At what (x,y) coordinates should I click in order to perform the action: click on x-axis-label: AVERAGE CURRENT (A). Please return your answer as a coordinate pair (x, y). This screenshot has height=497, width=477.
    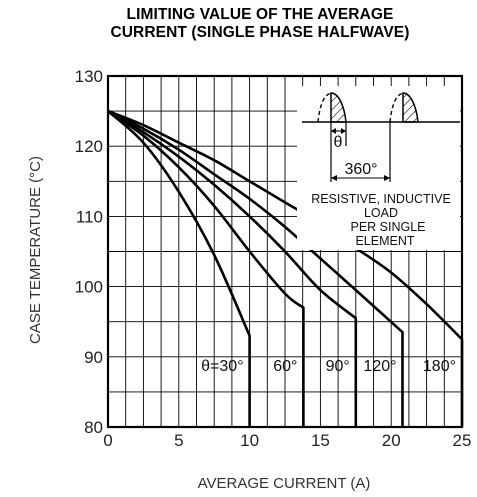
    Looking at the image, I should click on (284, 483).